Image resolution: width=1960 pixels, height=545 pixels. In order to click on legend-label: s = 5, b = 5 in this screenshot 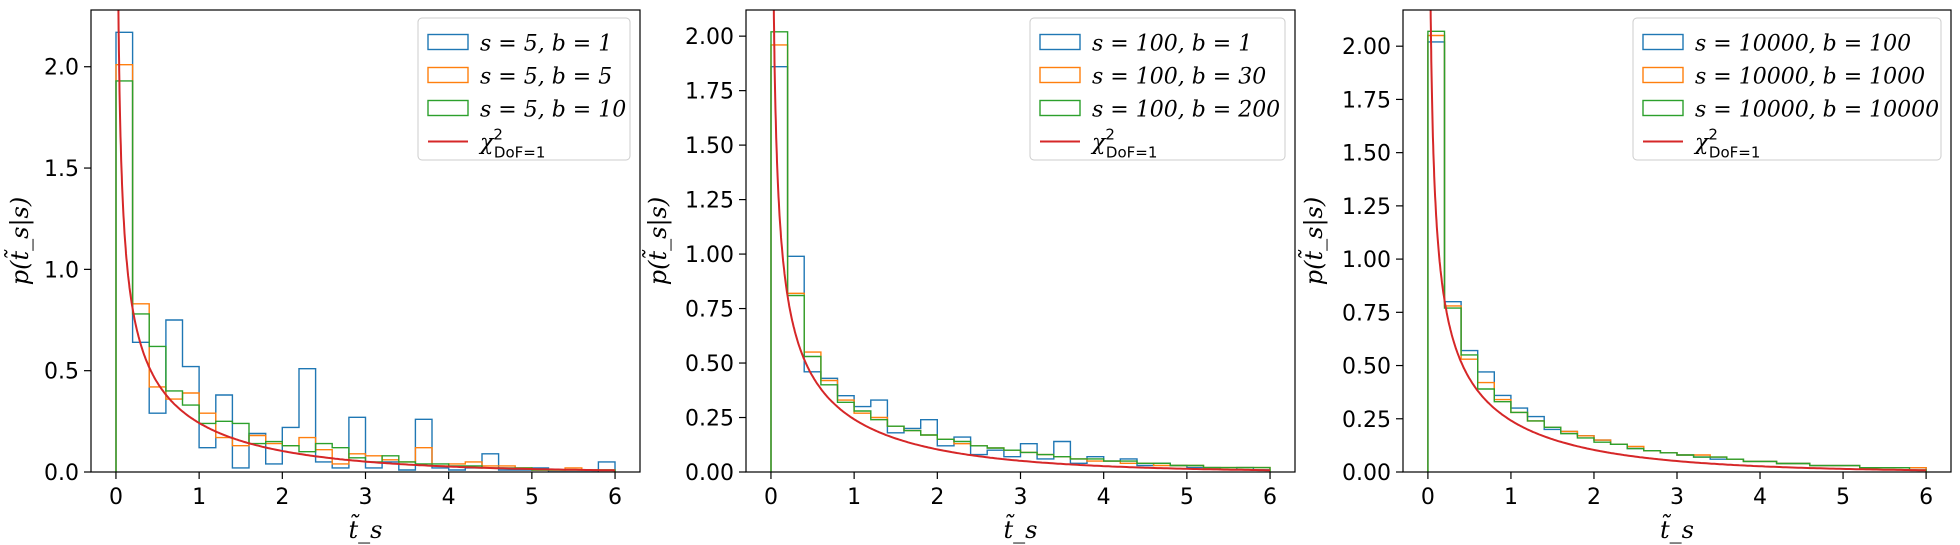, I will do `click(546, 77)`.